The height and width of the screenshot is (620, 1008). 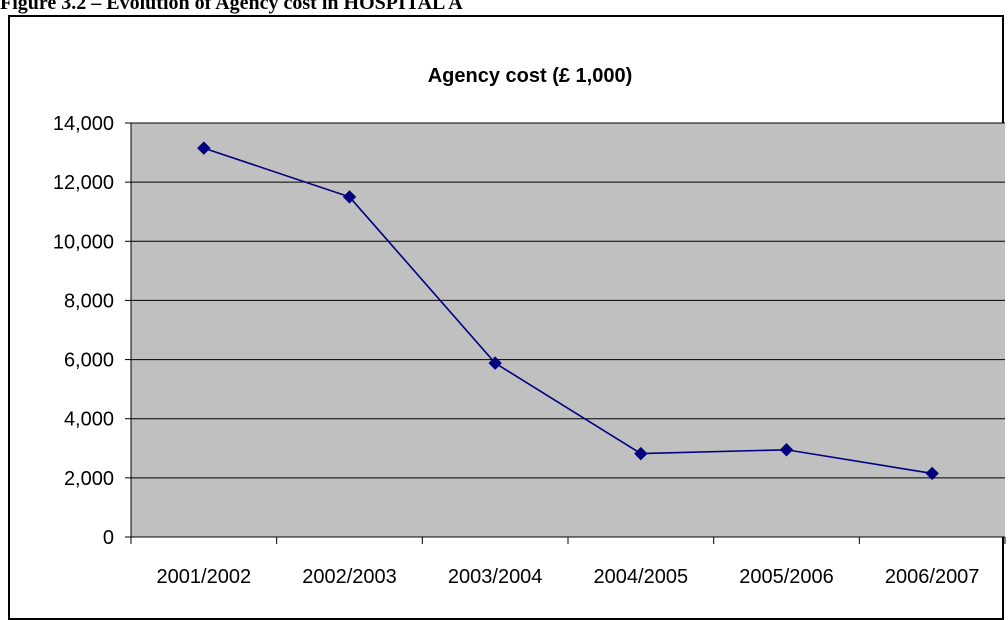 I want to click on y-tick-label: 8,000, so click(x=89, y=301).